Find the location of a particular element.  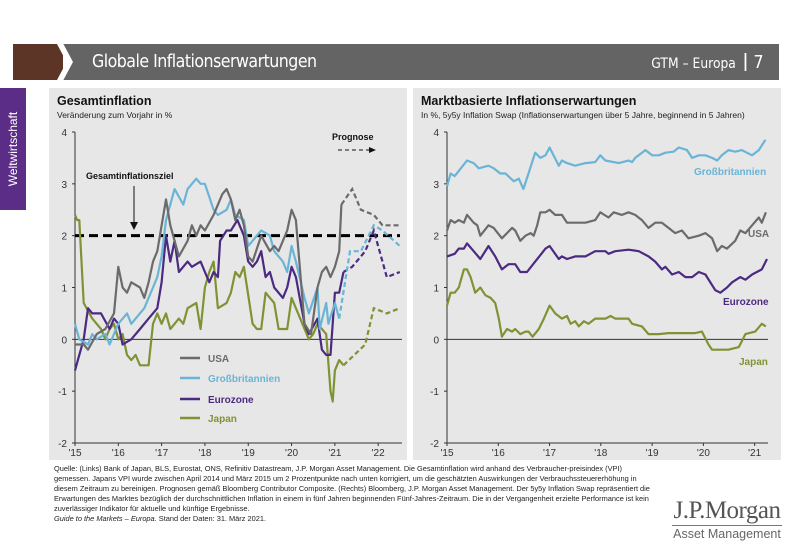

footnote-date: Stand der Daten: 31. März 2021. is located at coordinates (211, 518).